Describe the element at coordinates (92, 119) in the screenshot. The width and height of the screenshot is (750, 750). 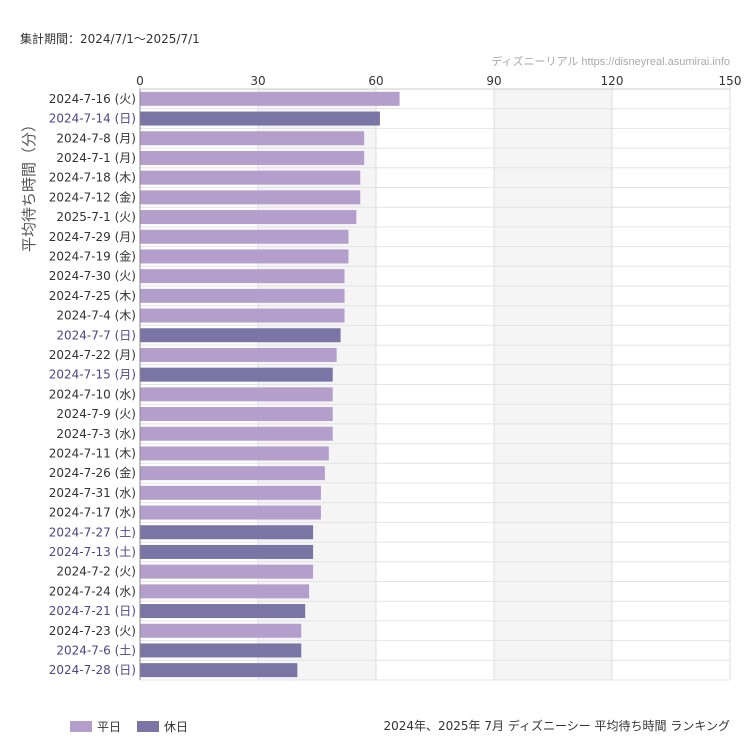
I see `y-tick-label: 2024-7-14 (日)` at that location.